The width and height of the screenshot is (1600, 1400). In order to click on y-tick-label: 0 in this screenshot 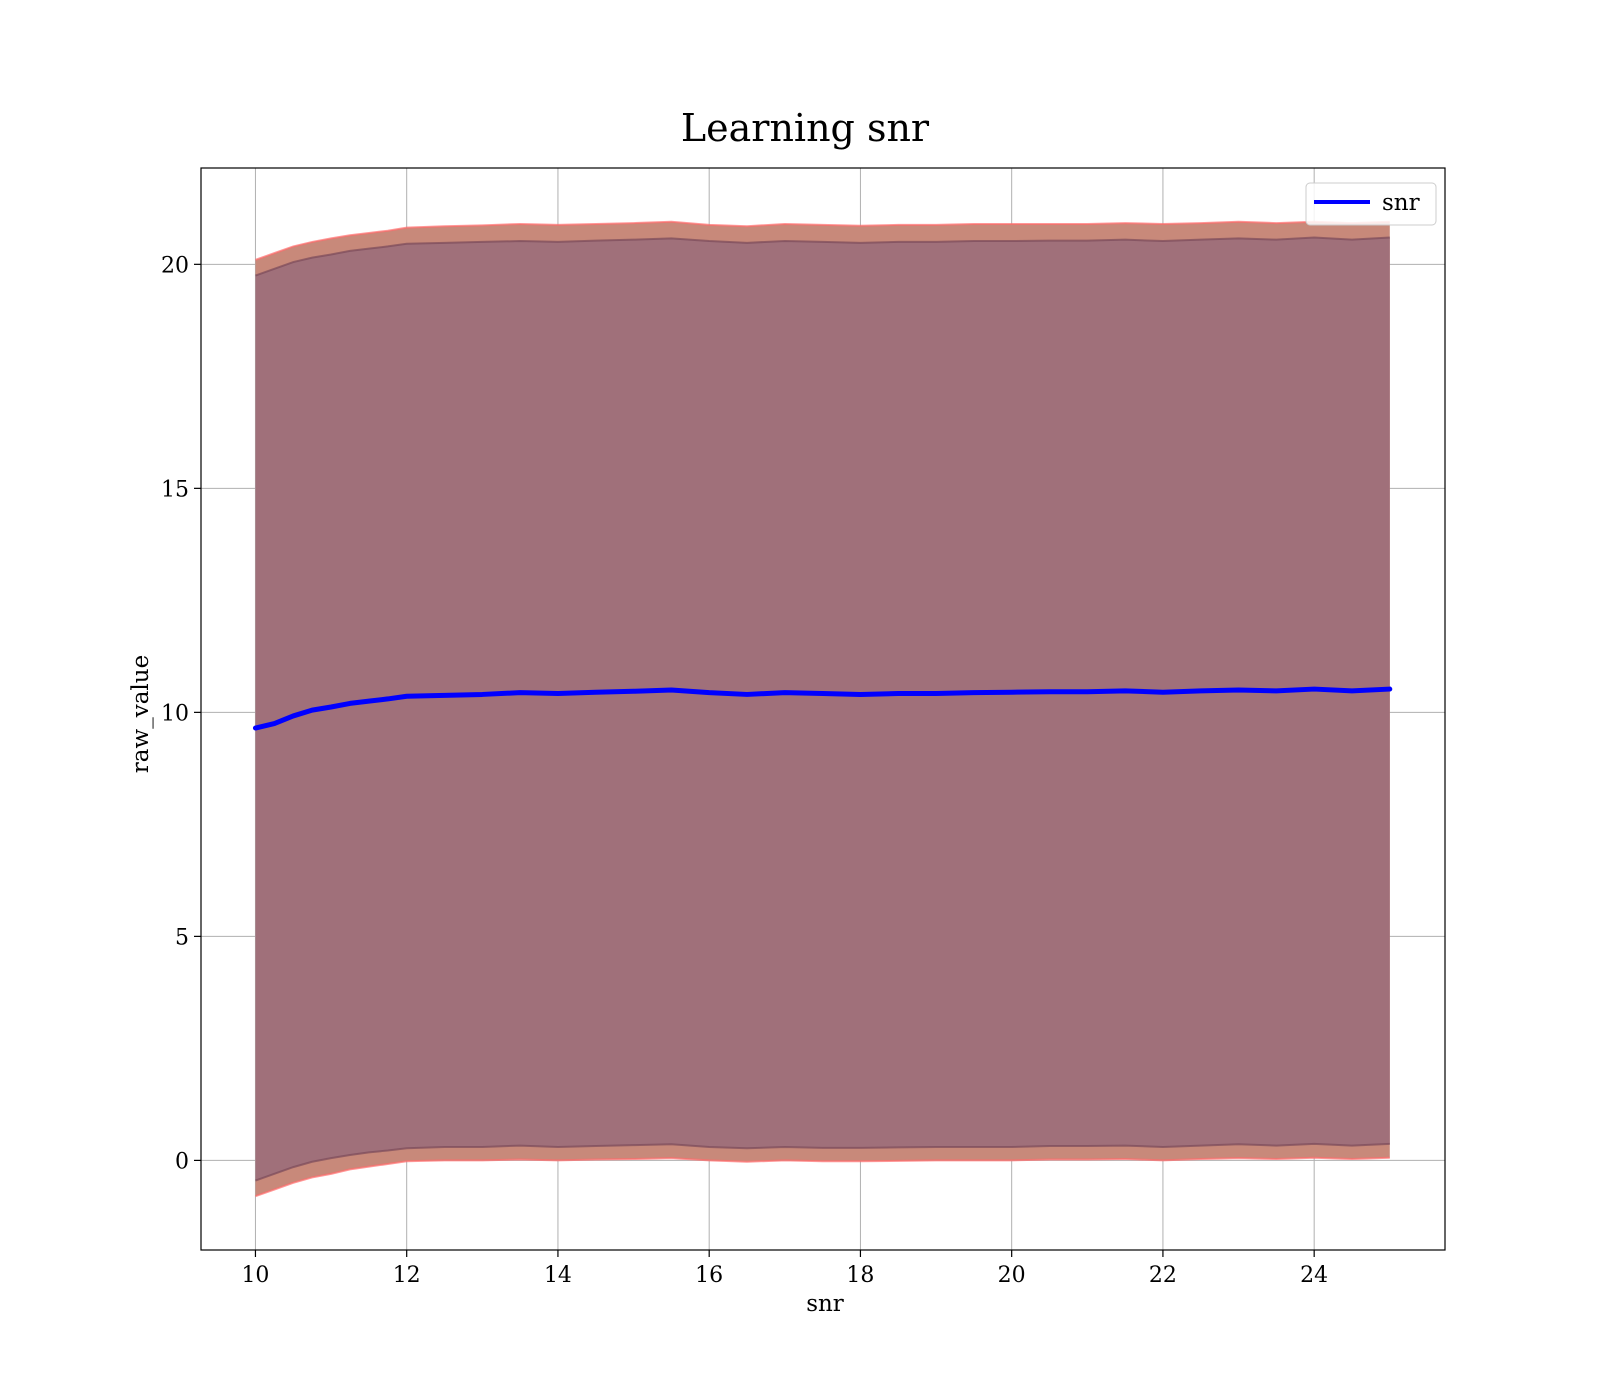, I will do `click(182, 1161)`.